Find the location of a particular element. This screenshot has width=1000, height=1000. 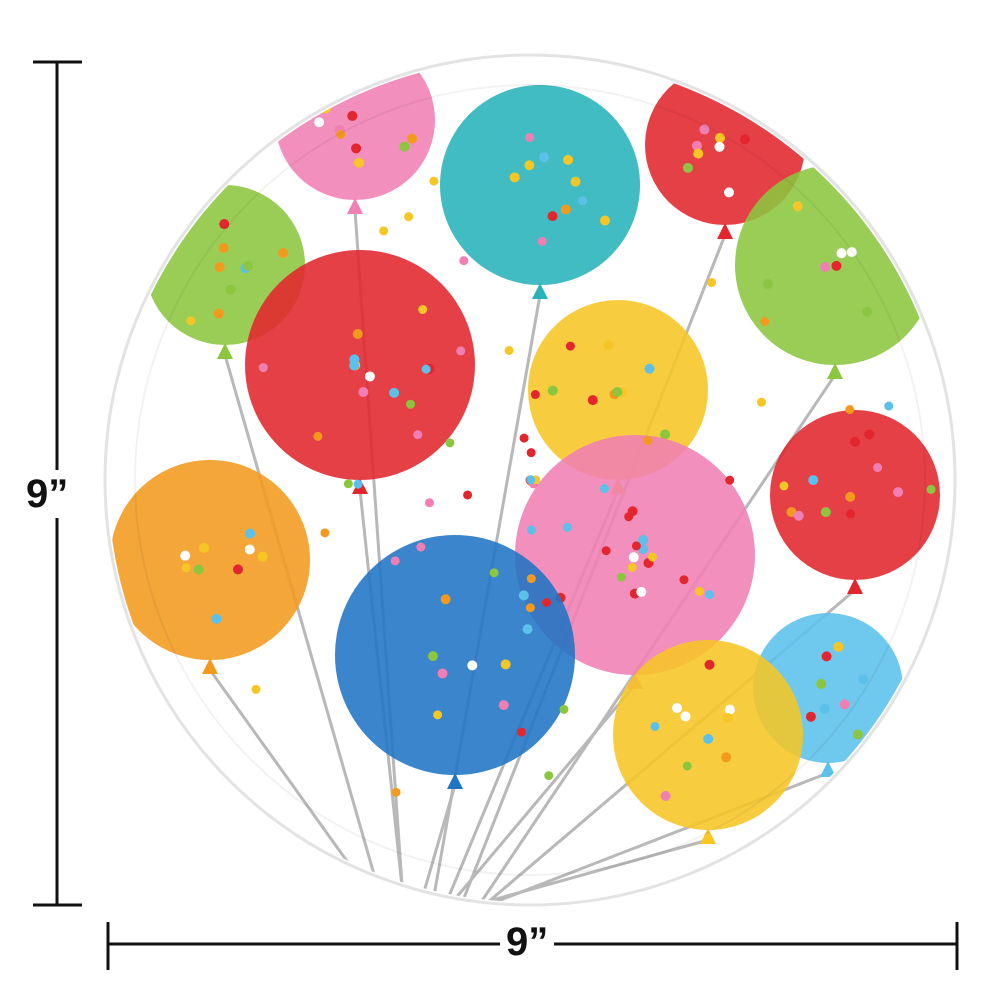

balloon is located at coordinates (540, 185).